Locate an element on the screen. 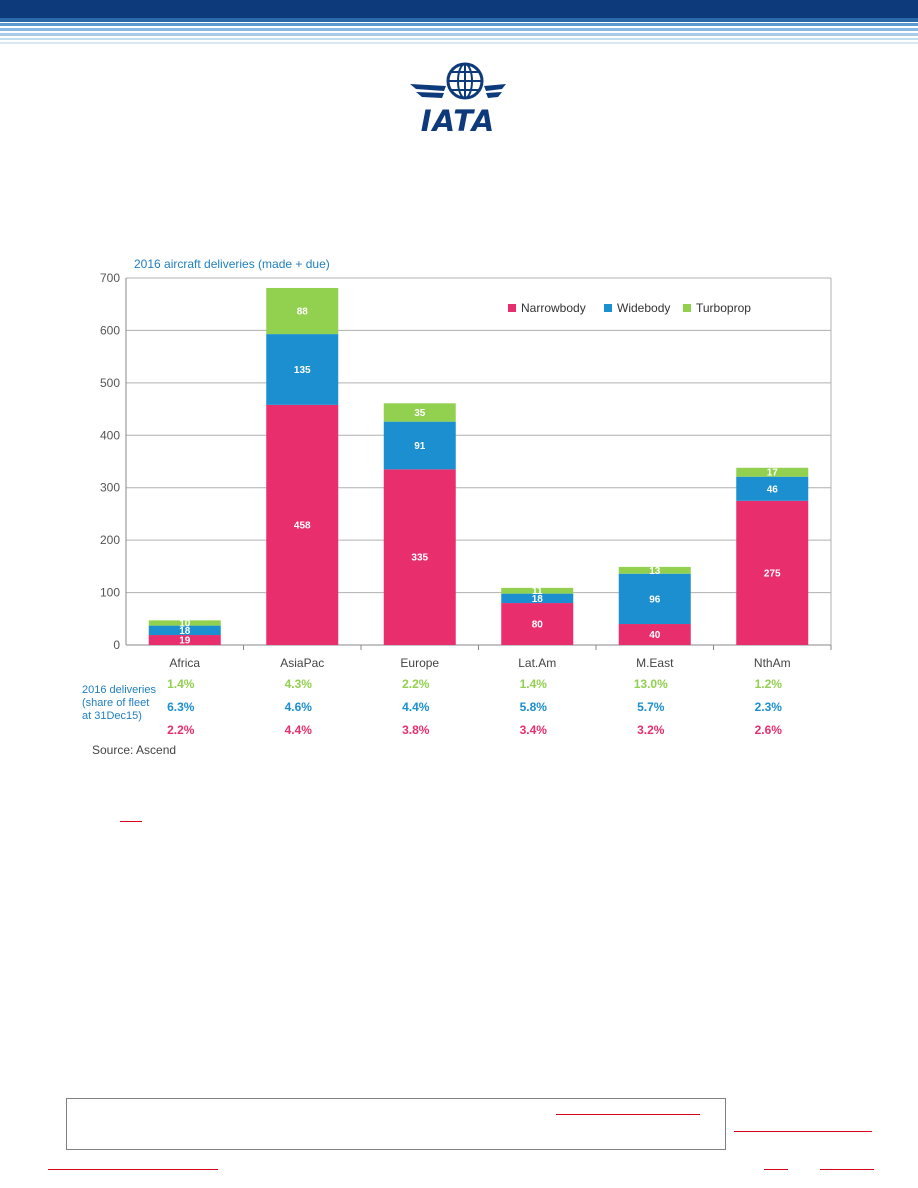 The width and height of the screenshot is (918, 1188). share-value-widebody: 2.3% is located at coordinates (769, 707).